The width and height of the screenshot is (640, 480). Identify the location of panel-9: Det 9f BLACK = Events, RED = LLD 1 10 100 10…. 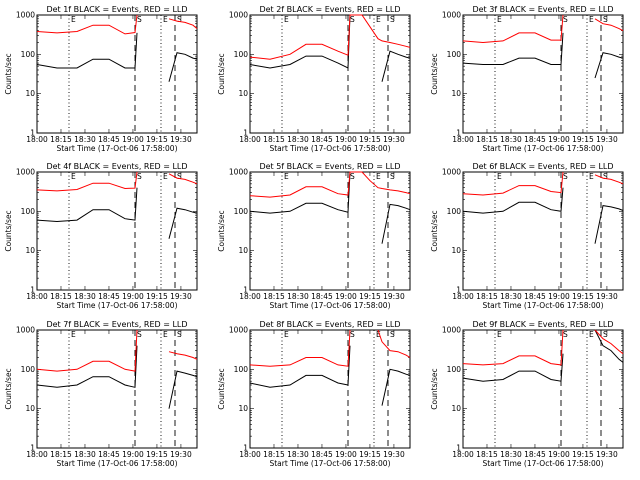
(527, 394).